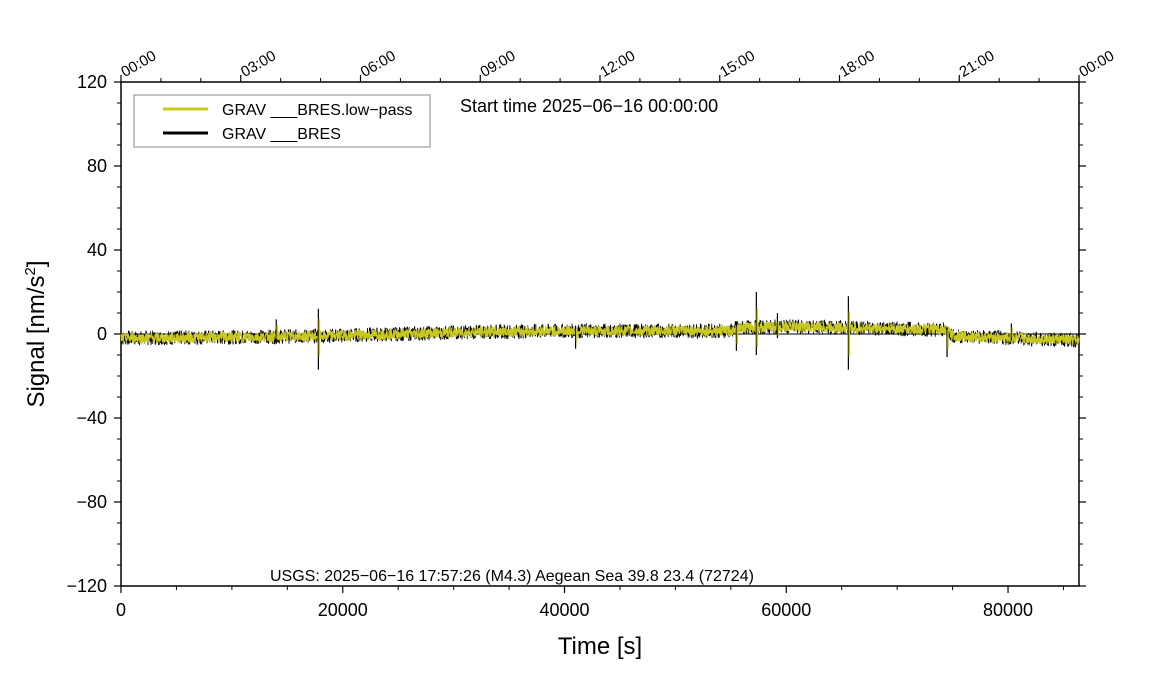 This screenshot has width=1151, height=700. What do you see at coordinates (786, 610) in the screenshot?
I see `x-tick-label: 60000` at bounding box center [786, 610].